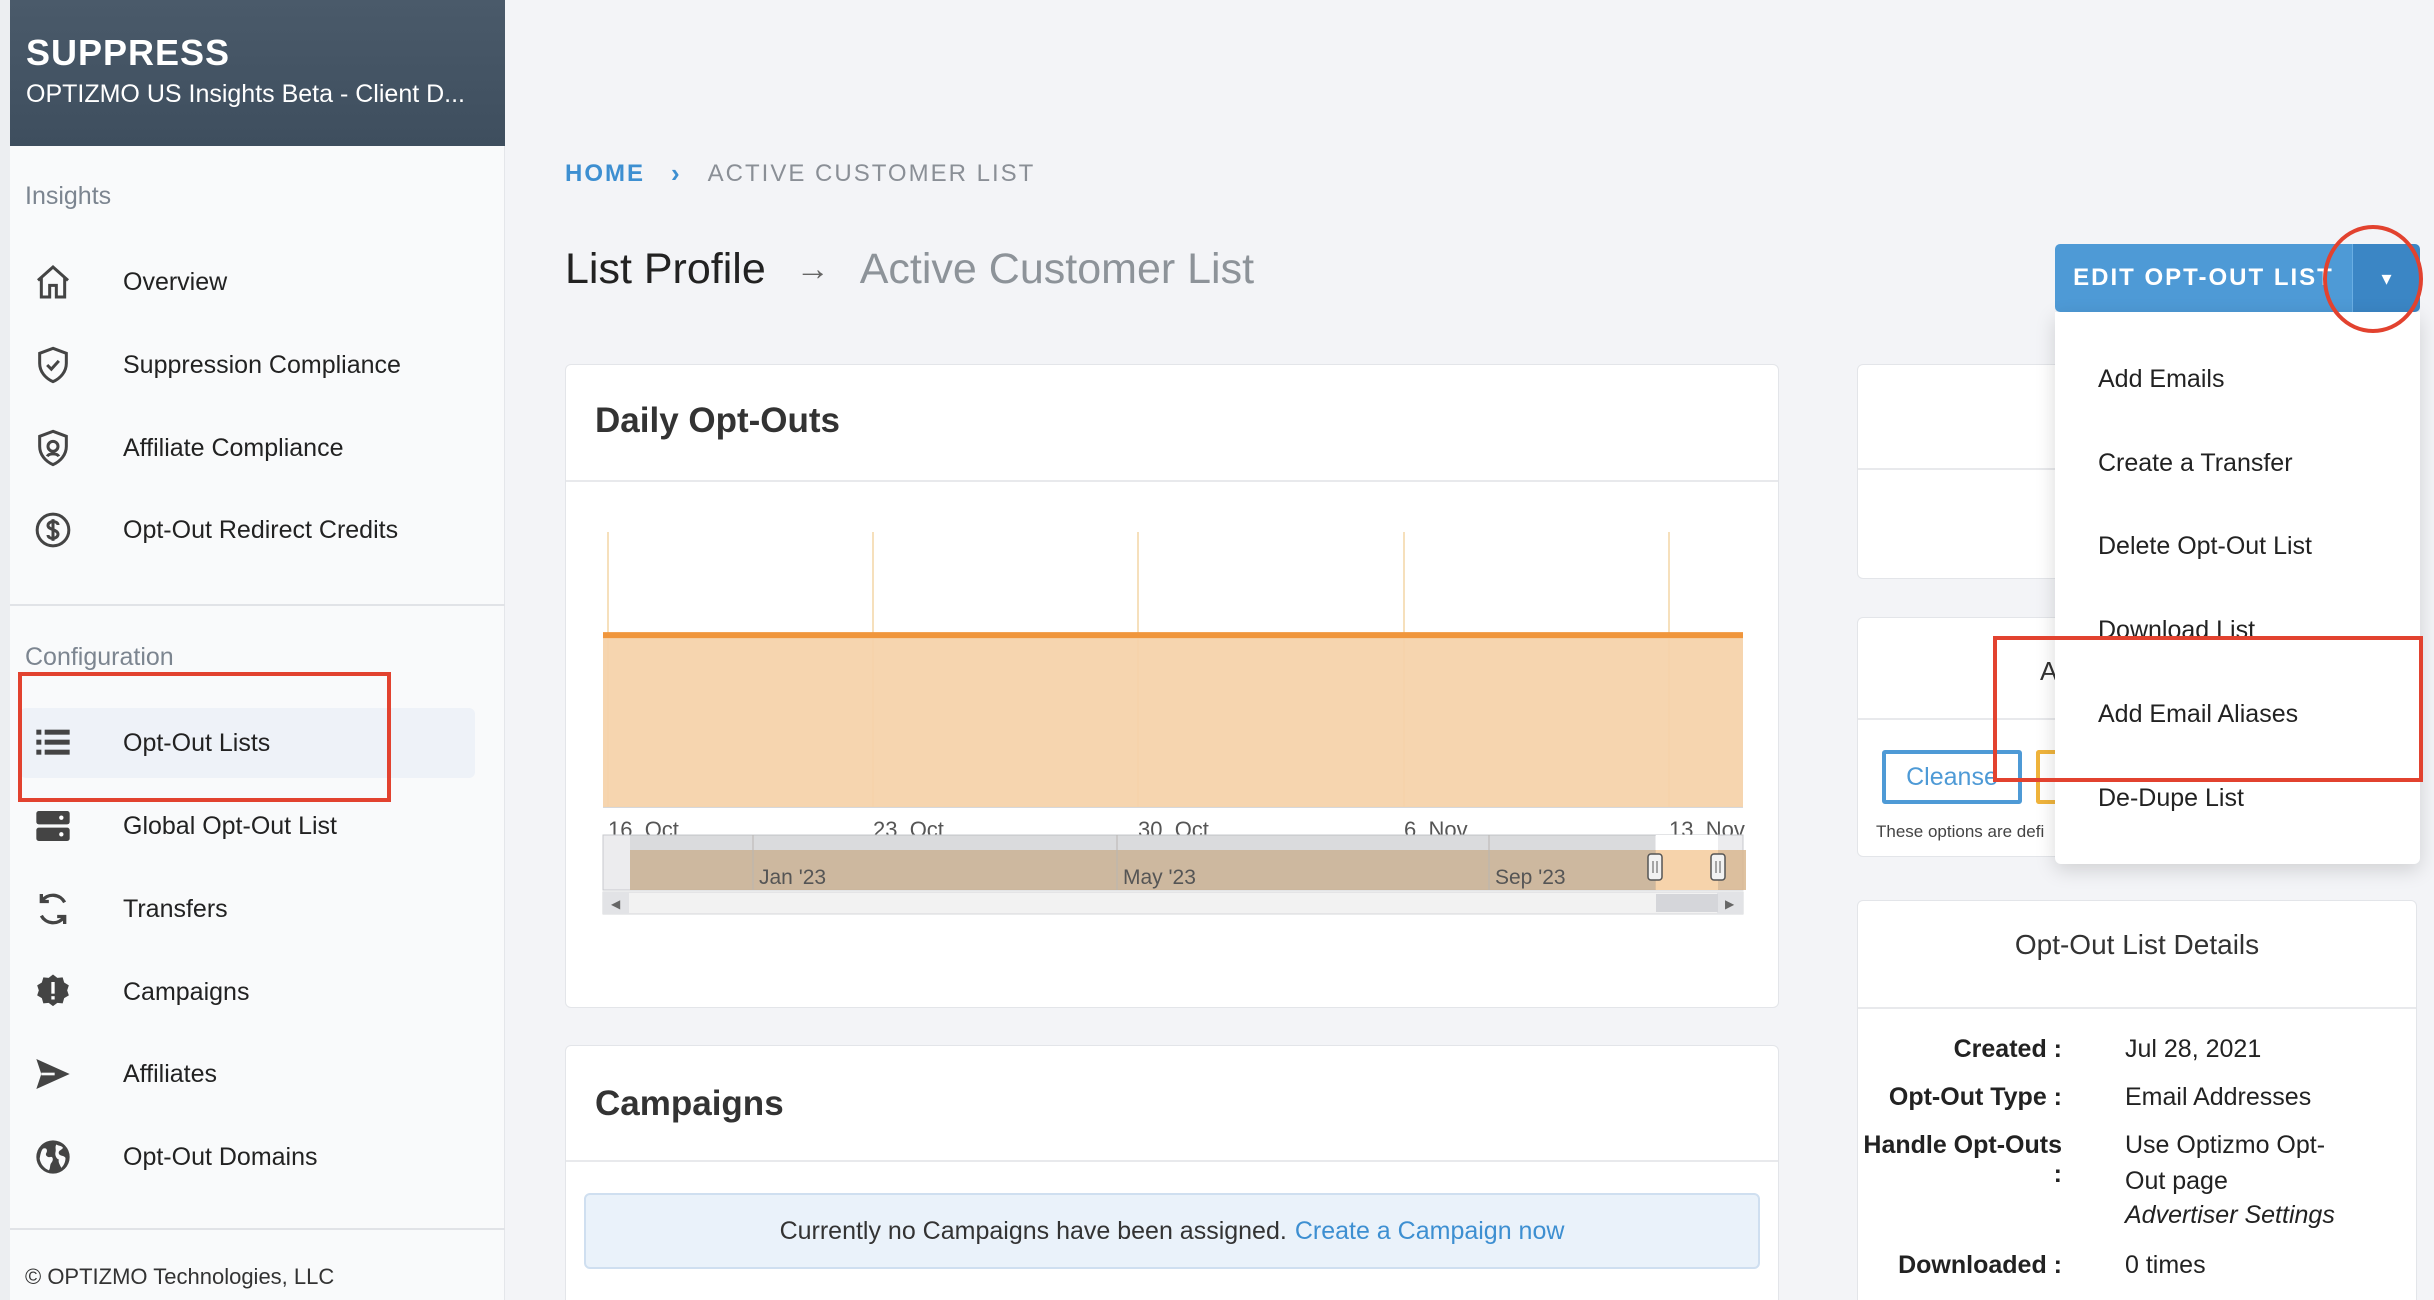 The height and width of the screenshot is (1300, 2434). I want to click on navigator-mask, so click(1142, 862).